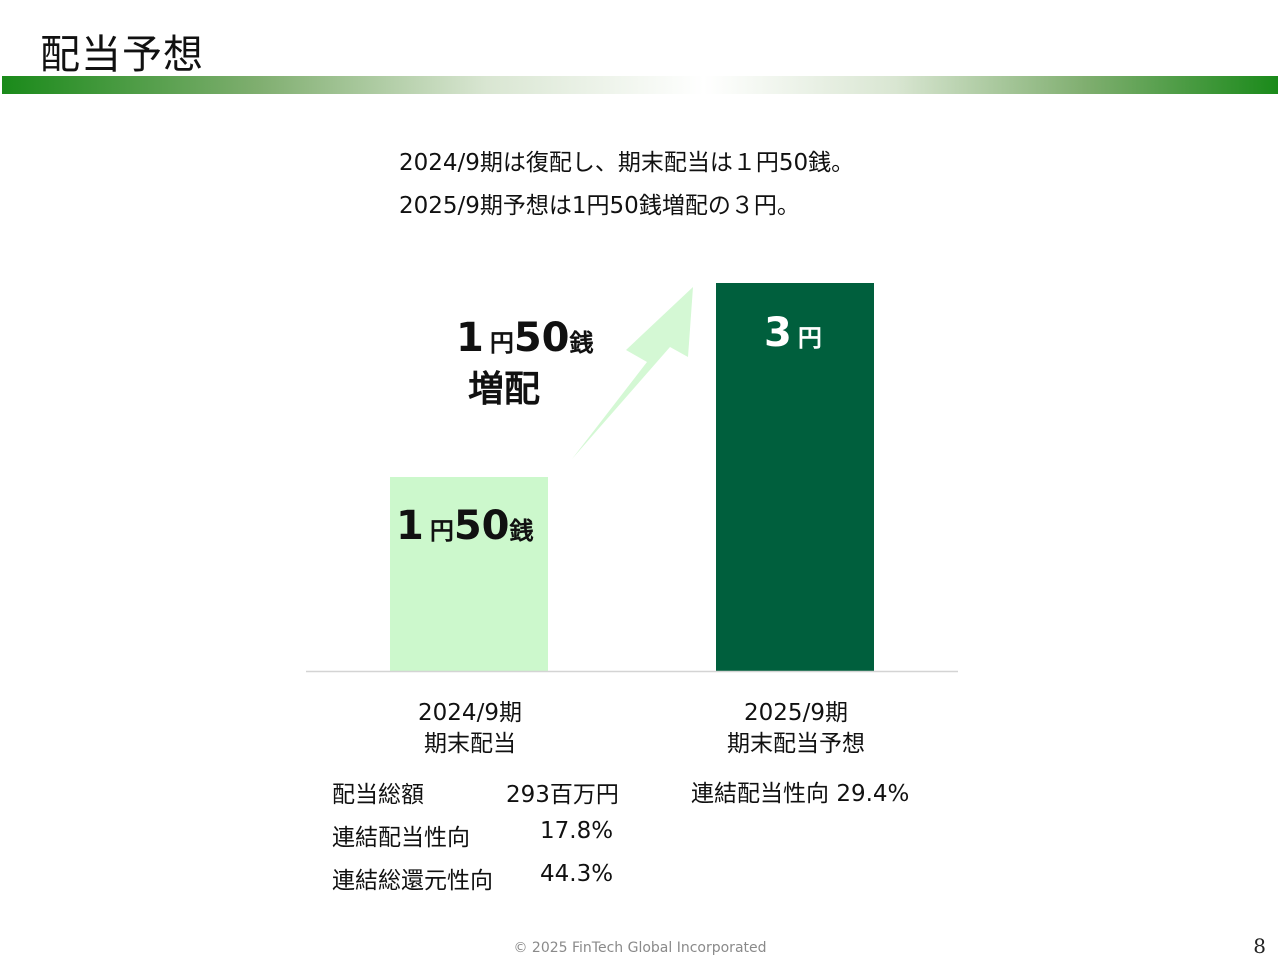 This screenshot has height=960, width=1280. What do you see at coordinates (796, 713) in the screenshot?
I see `category-label-2025-line1: 2025/9期` at bounding box center [796, 713].